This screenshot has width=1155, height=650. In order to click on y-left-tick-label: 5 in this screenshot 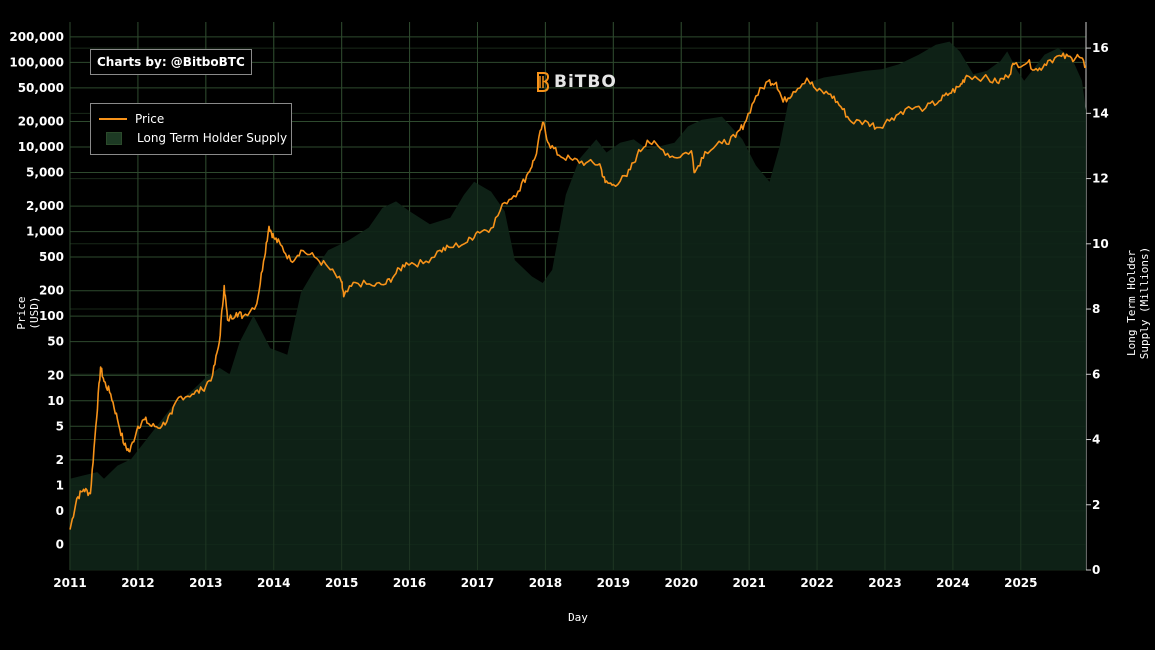, I will do `click(60, 426)`.